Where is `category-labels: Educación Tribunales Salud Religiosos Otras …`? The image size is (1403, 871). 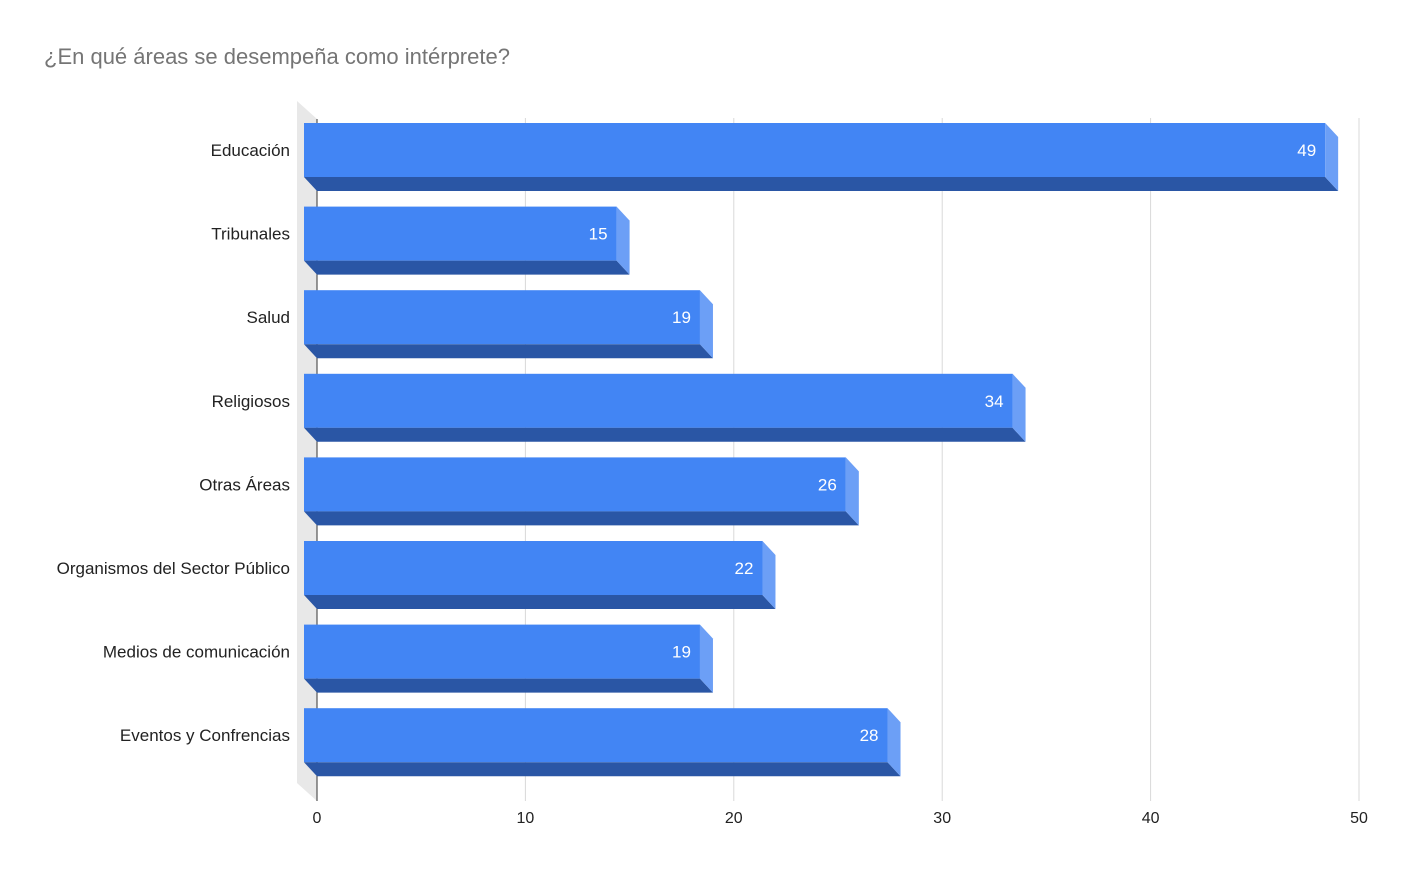 category-labels: Educación Tribunales Salud Religiosos Otras … is located at coordinates (173, 443).